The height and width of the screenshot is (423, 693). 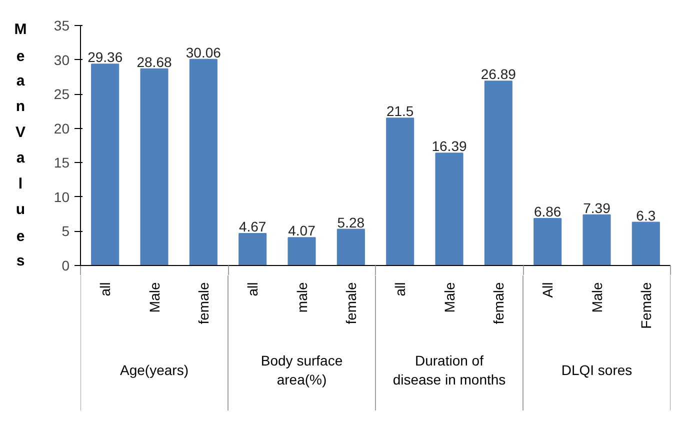 I want to click on data-label: 4.07, so click(x=302, y=230).